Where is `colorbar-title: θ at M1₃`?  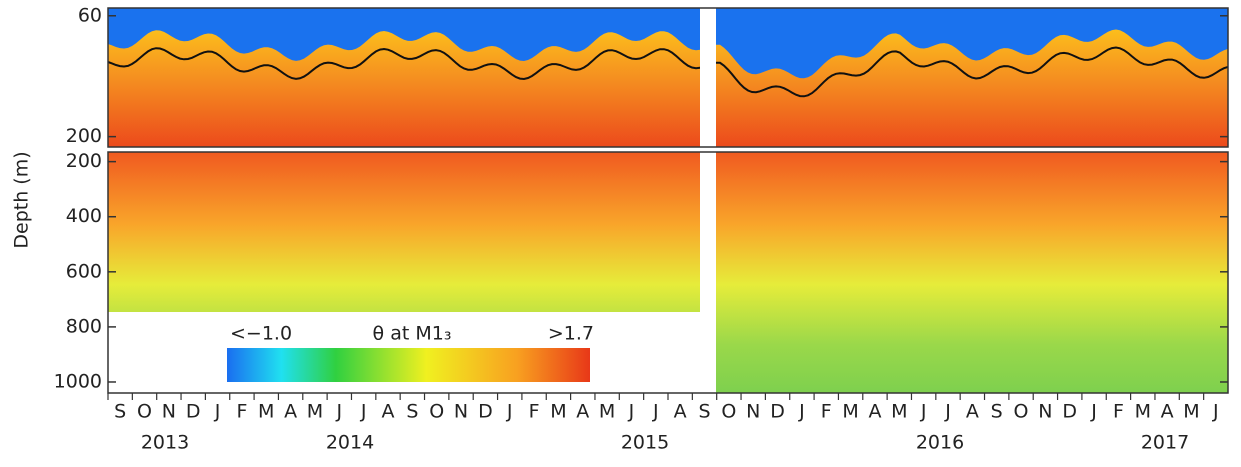 colorbar-title: θ at M1₃ is located at coordinates (412, 334).